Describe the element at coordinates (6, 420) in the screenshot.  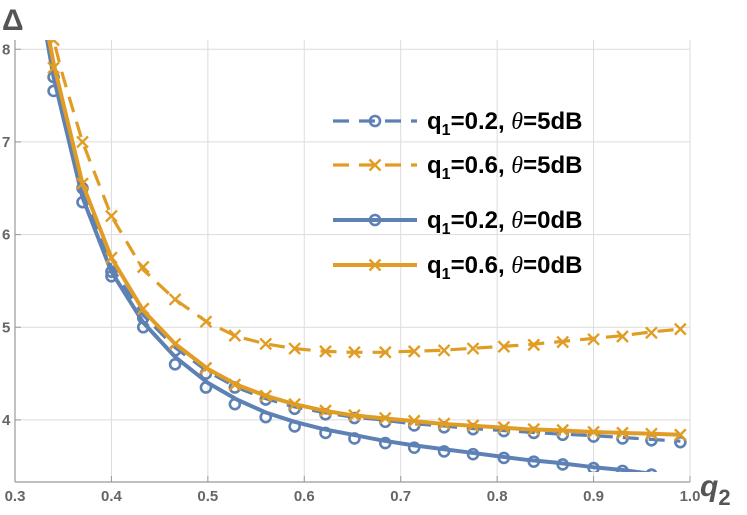
I see `y-tick-label: 4` at that location.